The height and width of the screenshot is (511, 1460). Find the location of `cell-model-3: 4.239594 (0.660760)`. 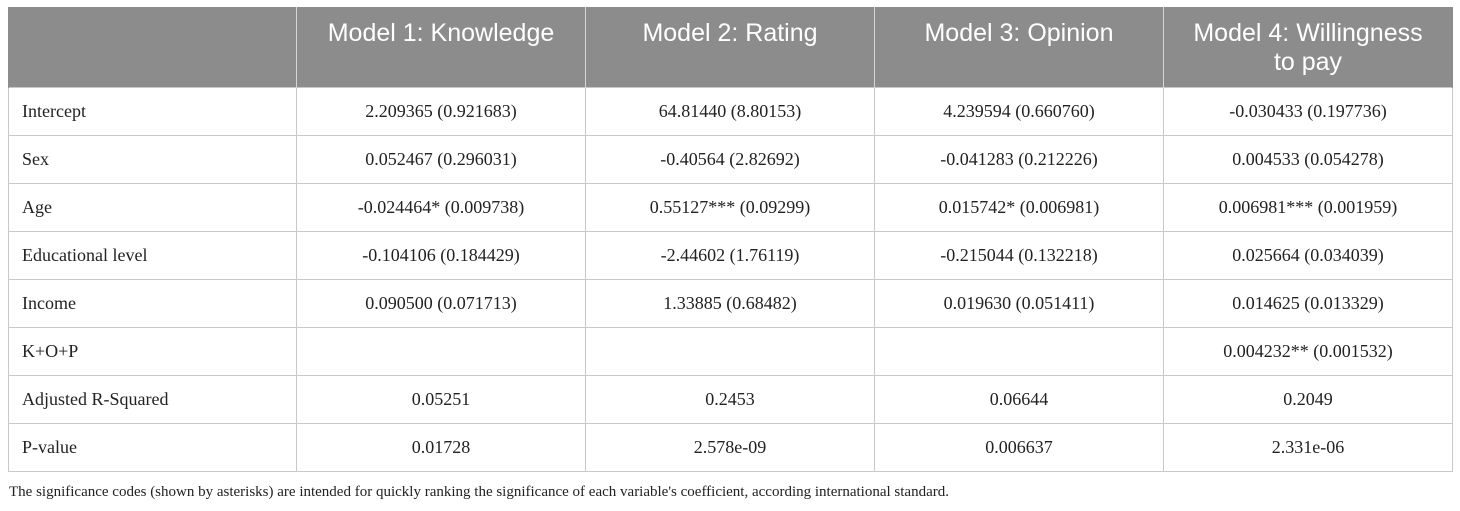

cell-model-3: 4.239594 (0.660760) is located at coordinates (1019, 111).